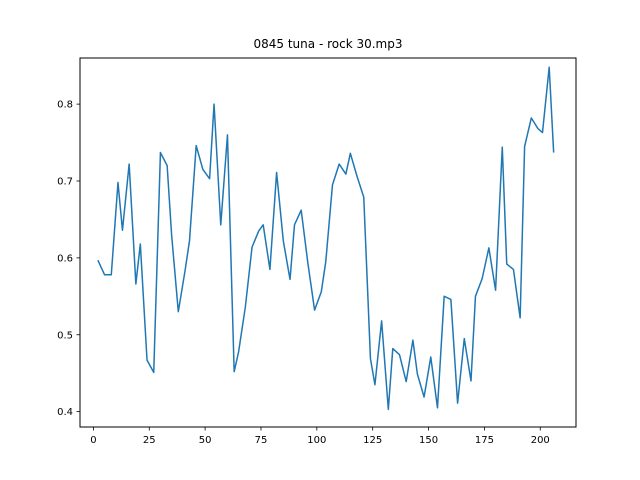 The height and width of the screenshot is (480, 640). What do you see at coordinates (540, 440) in the screenshot?
I see `x-tick-label: 200` at bounding box center [540, 440].